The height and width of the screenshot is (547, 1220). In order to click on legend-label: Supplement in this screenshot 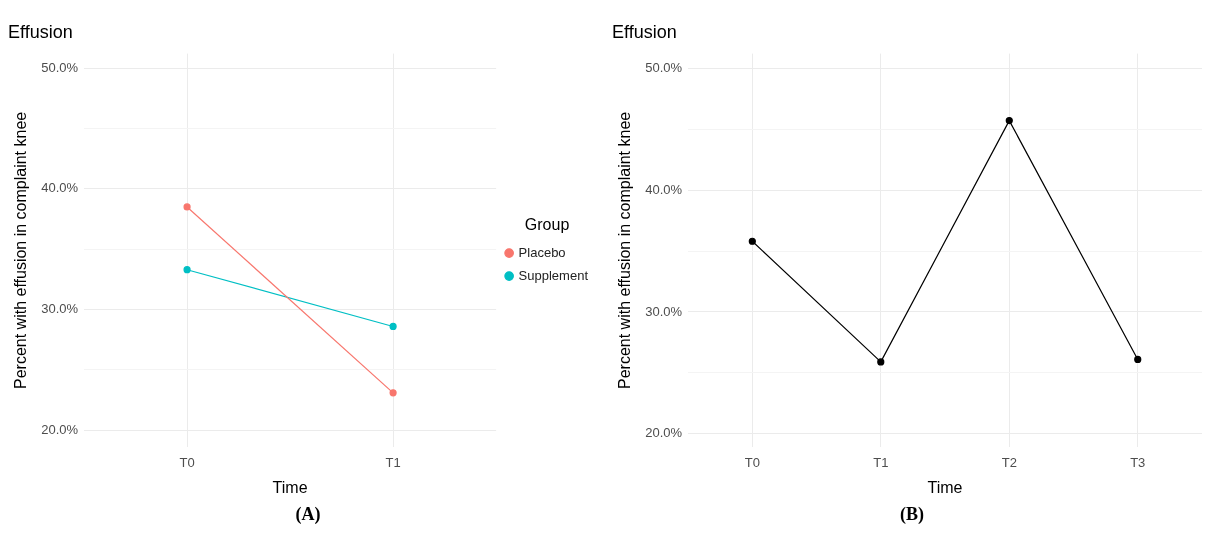, I will do `click(553, 275)`.